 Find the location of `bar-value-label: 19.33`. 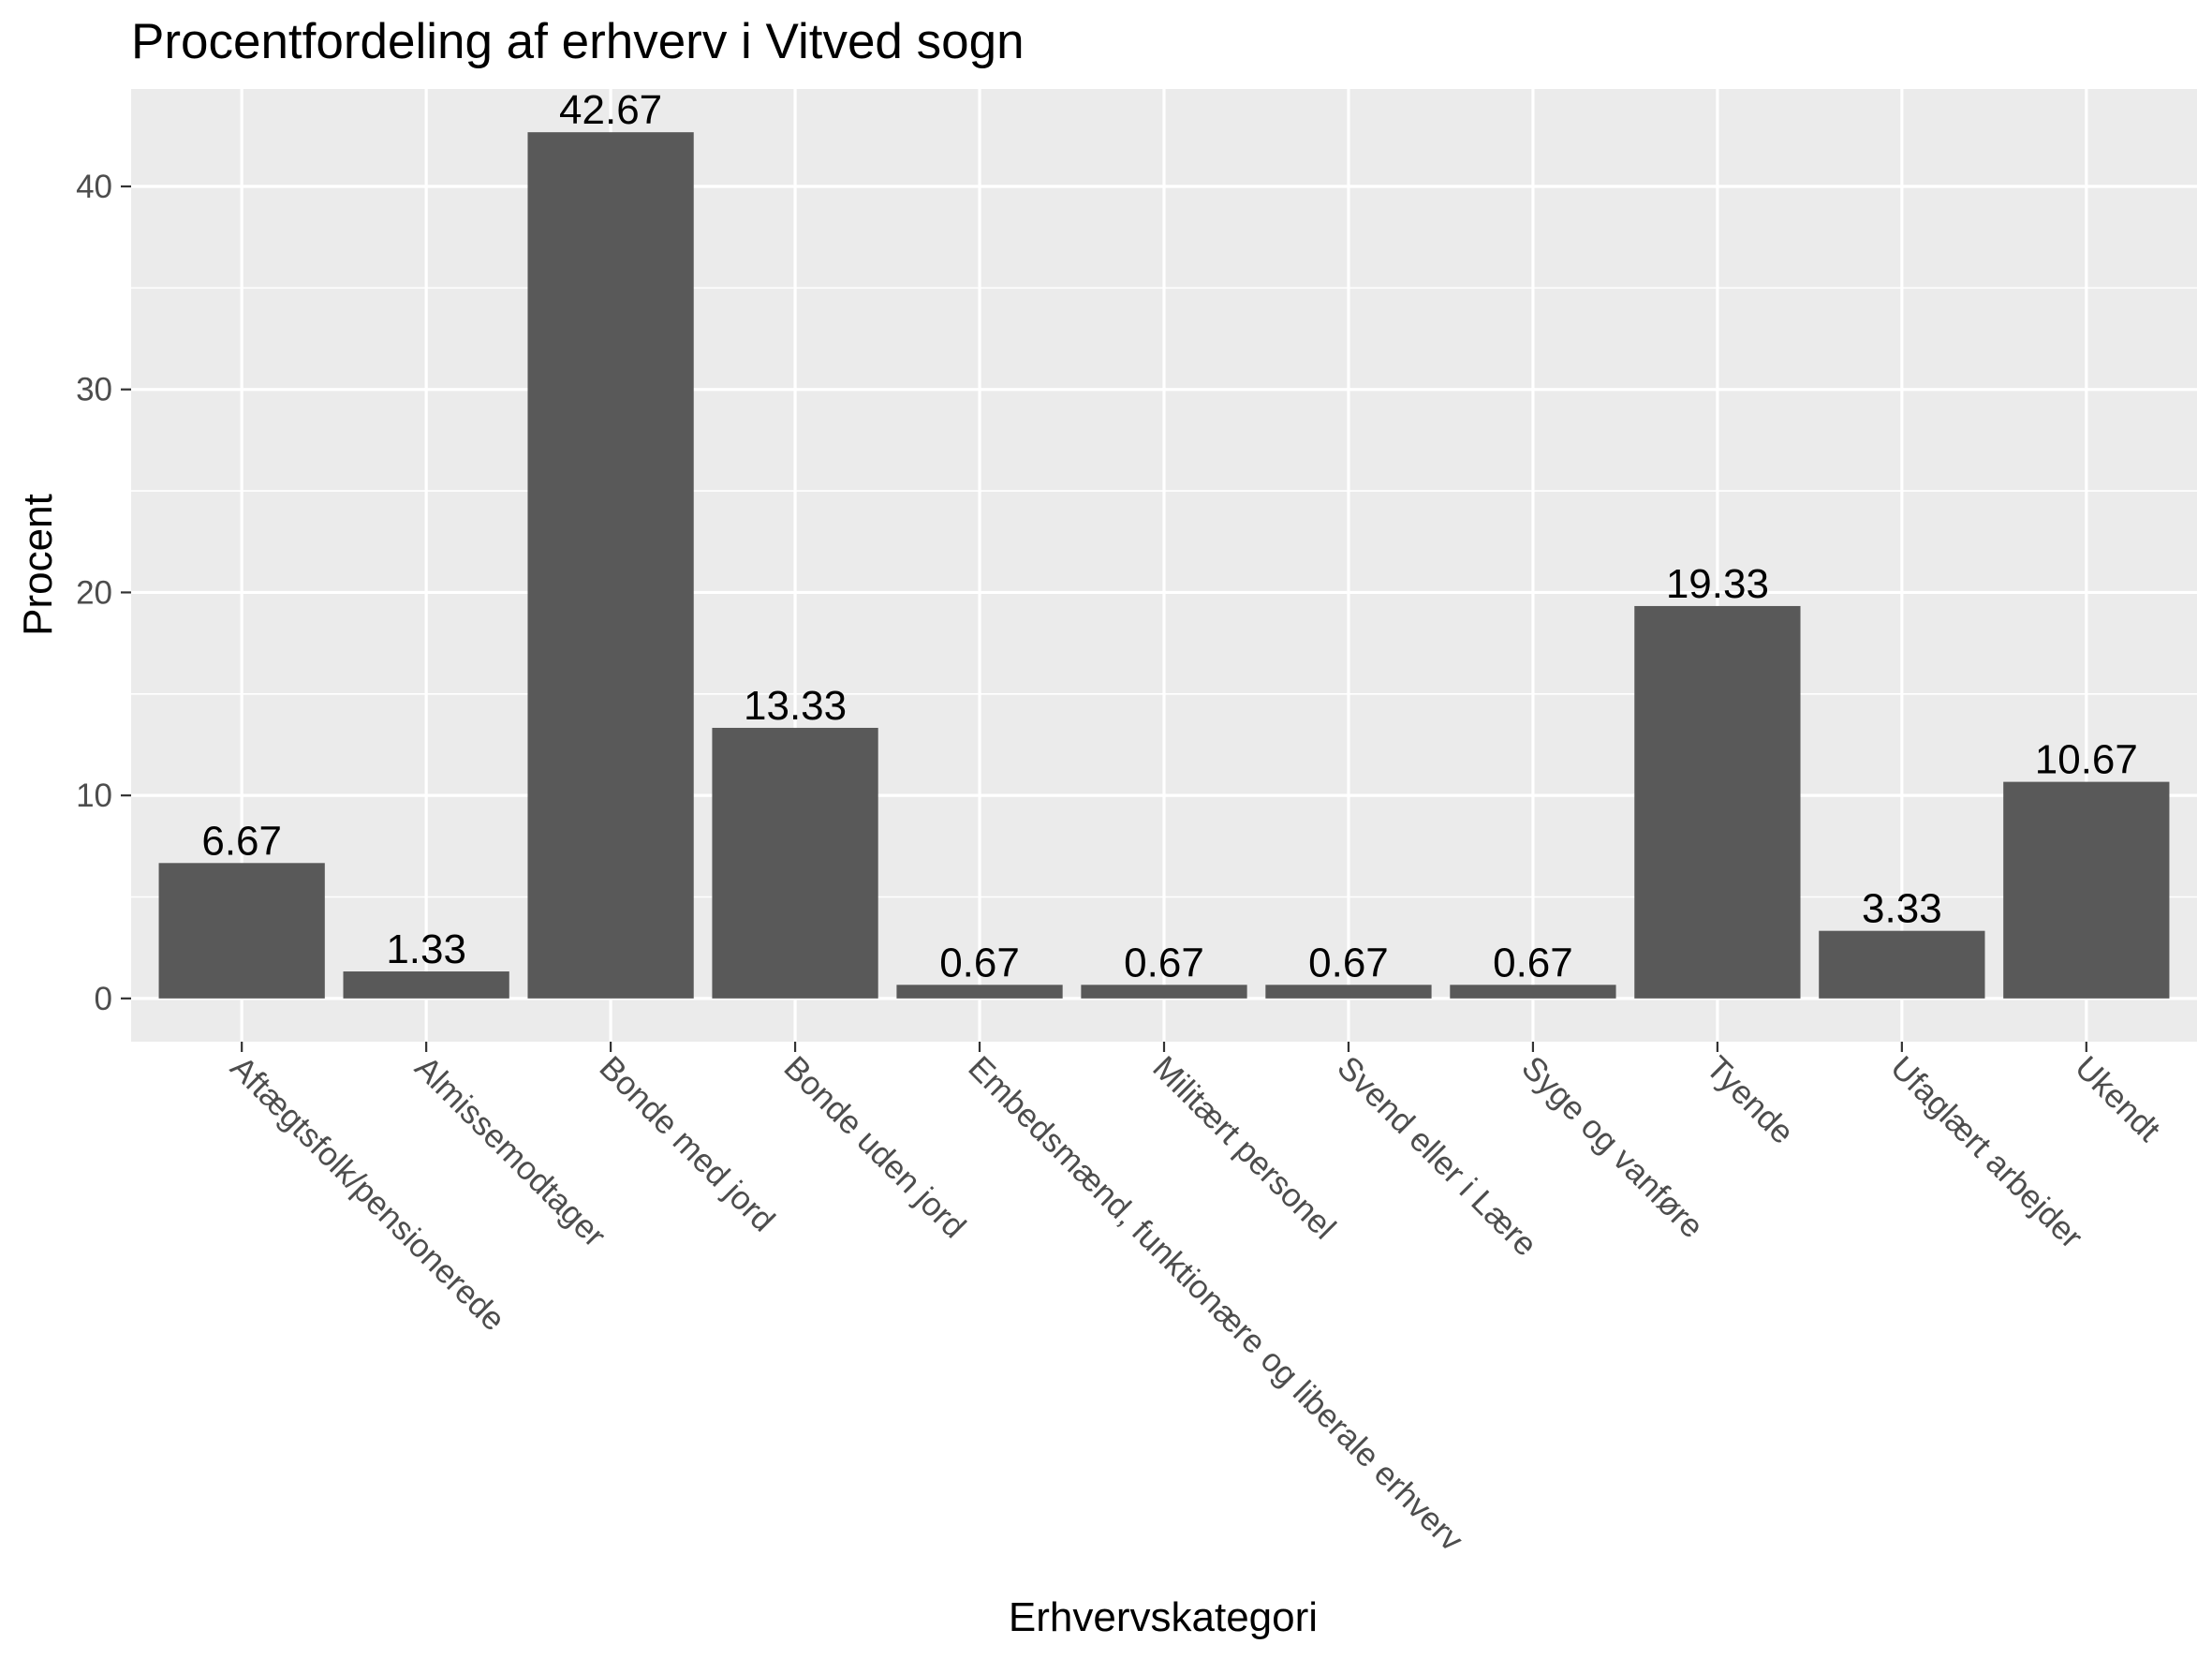

bar-value-label: 19.33 is located at coordinates (1718, 584).